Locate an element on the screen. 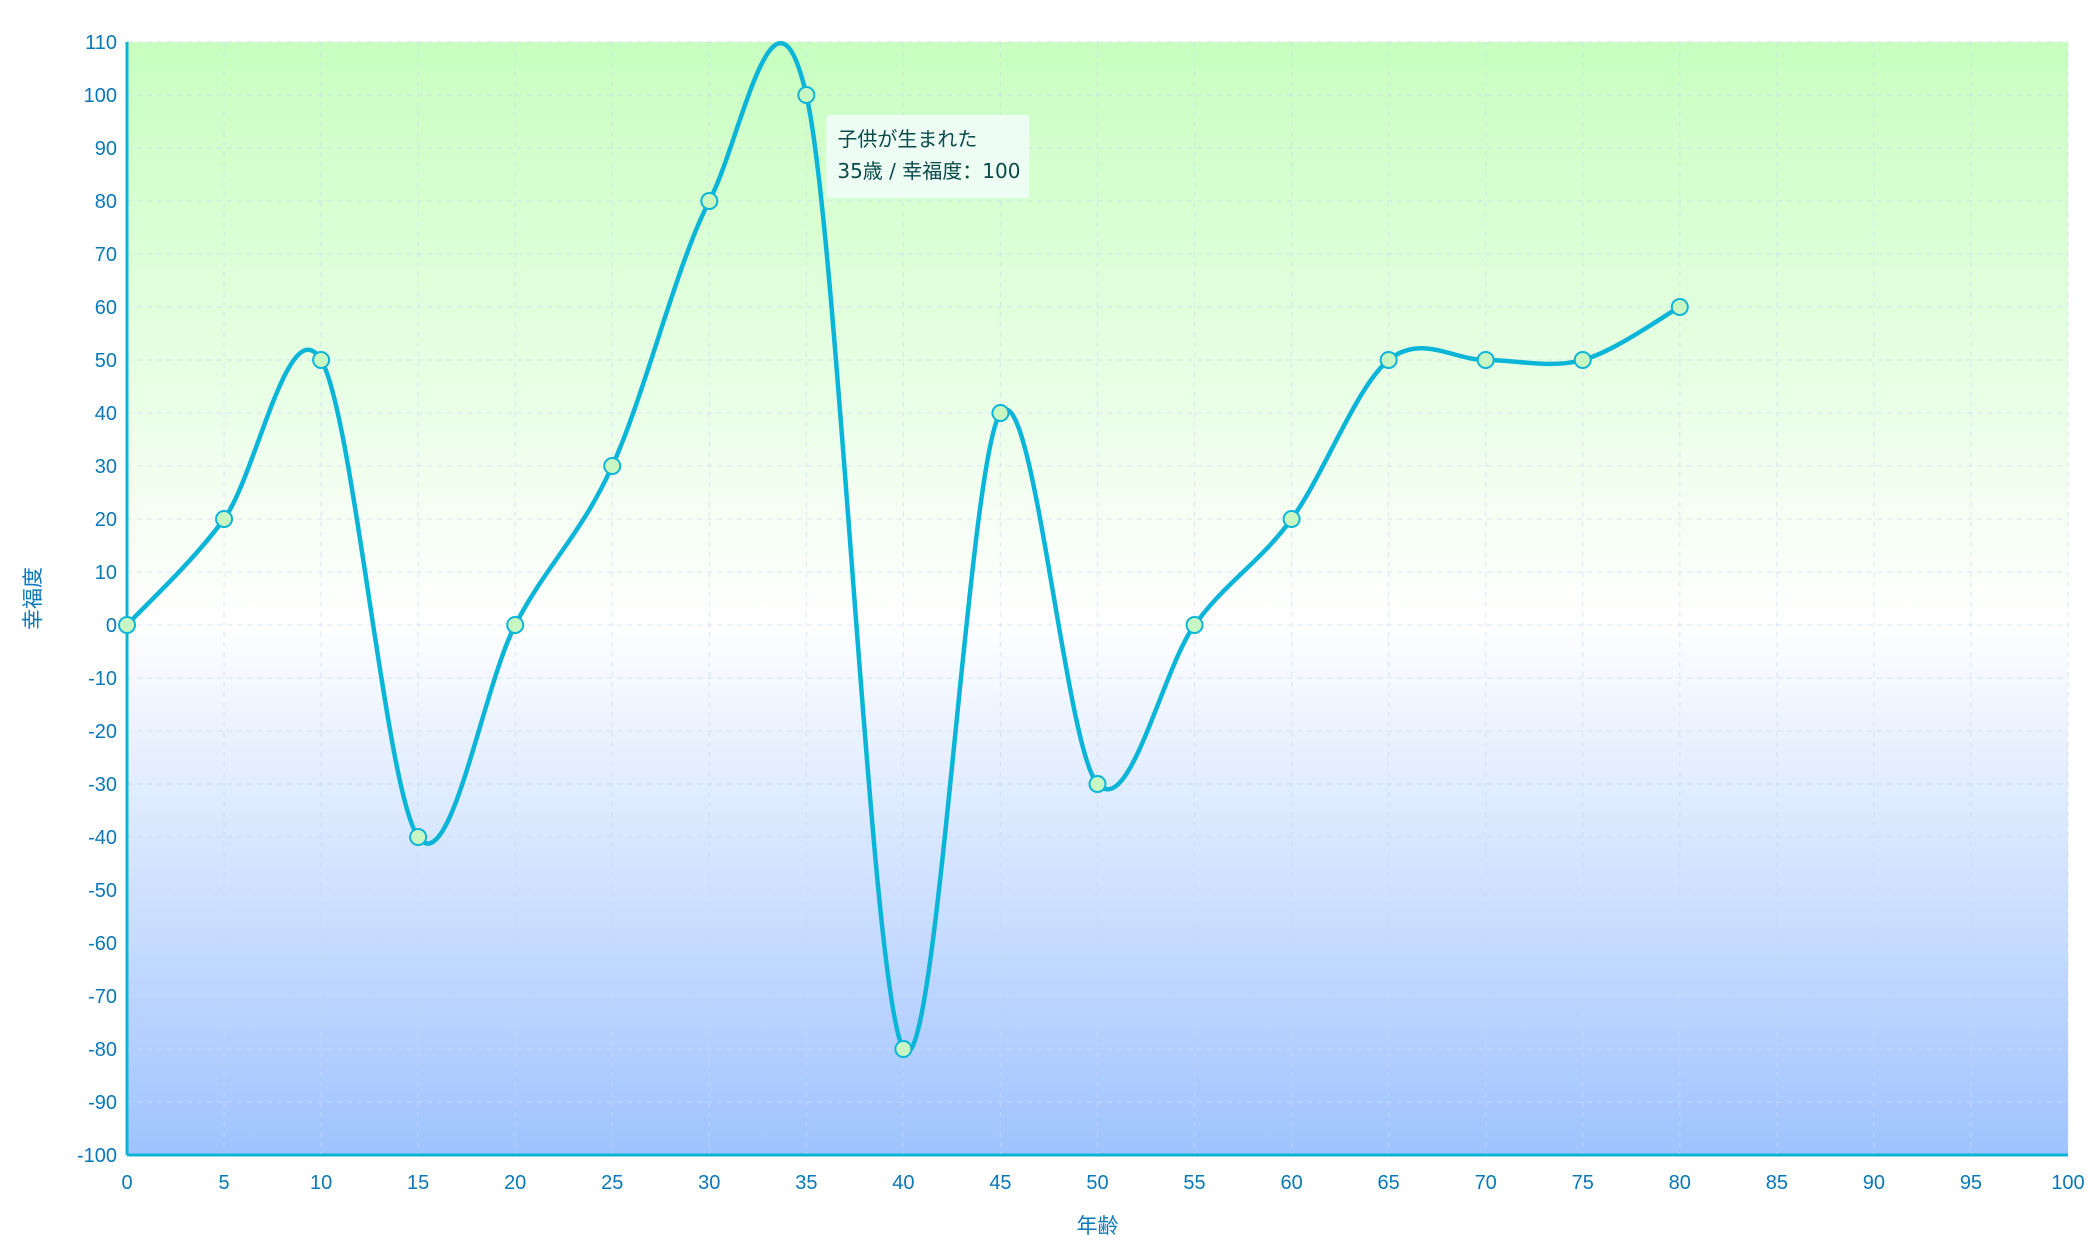 The height and width of the screenshot is (1260, 2100). tooltip-box is located at coordinates (928, 156).